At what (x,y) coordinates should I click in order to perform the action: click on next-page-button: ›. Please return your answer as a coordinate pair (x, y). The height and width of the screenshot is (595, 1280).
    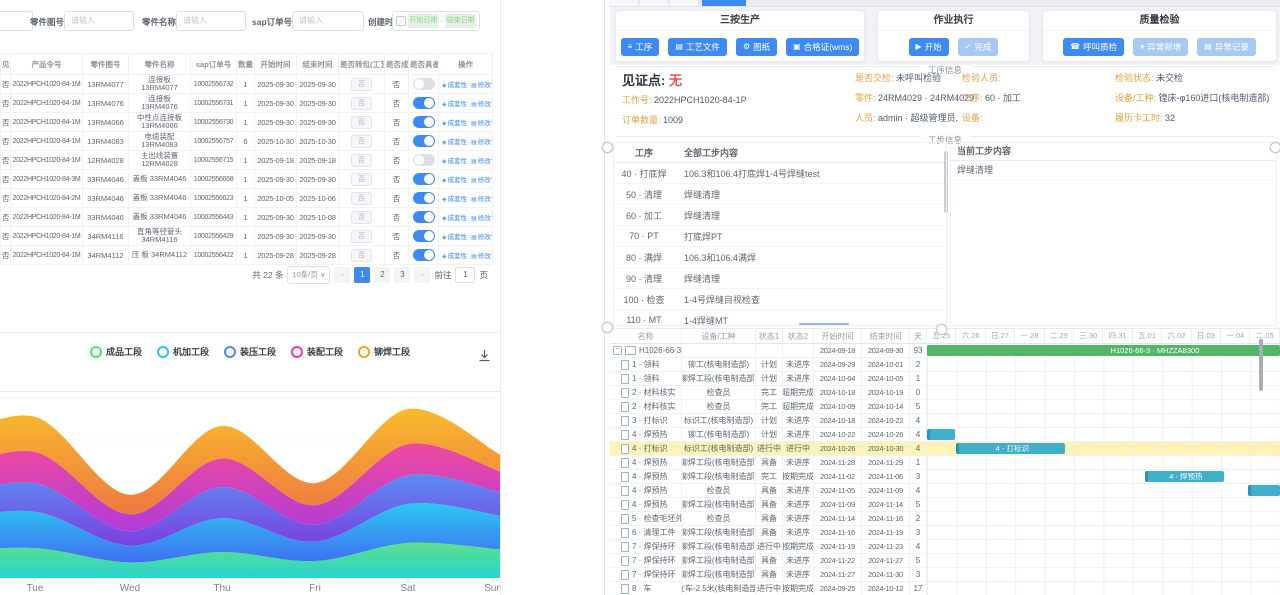
    Looking at the image, I should click on (422, 275).